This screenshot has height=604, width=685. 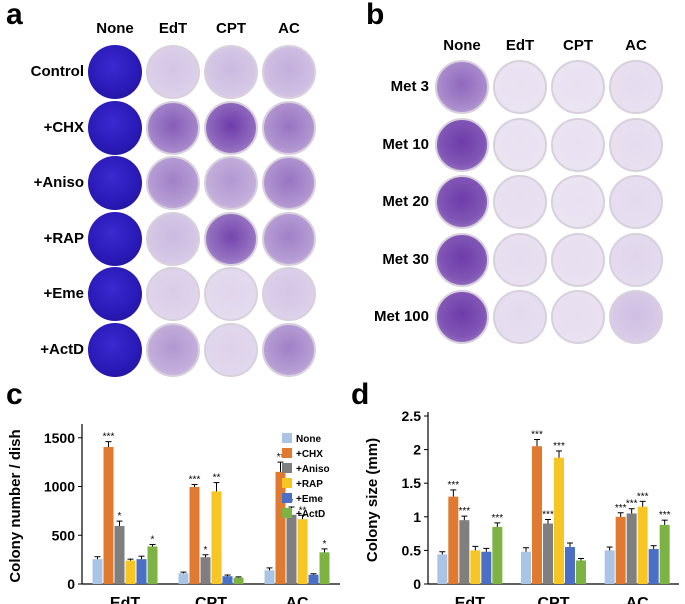 I want to click on panel_b-row-header: Met 30, so click(x=405, y=259).